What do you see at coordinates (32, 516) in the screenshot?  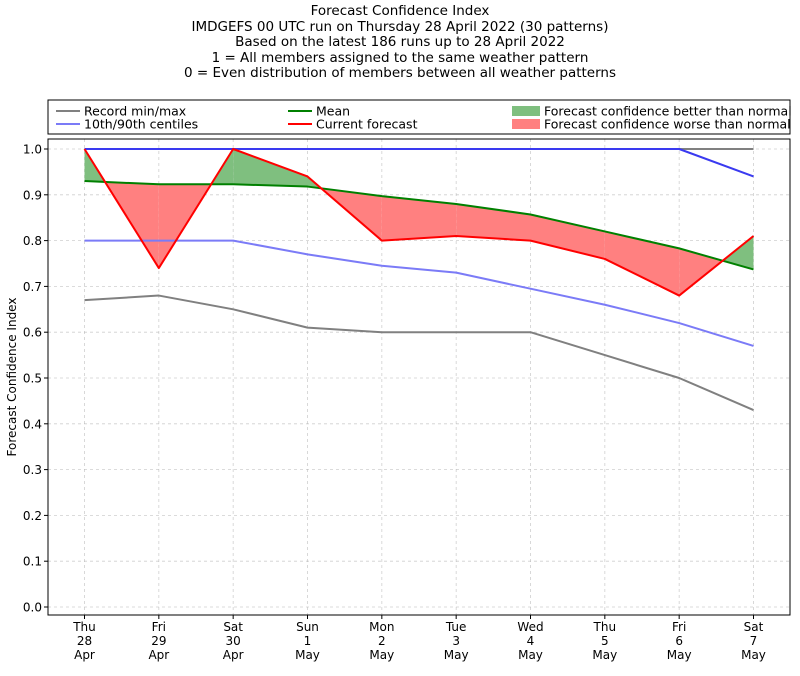 I see `y-tick-label: 0.2` at bounding box center [32, 516].